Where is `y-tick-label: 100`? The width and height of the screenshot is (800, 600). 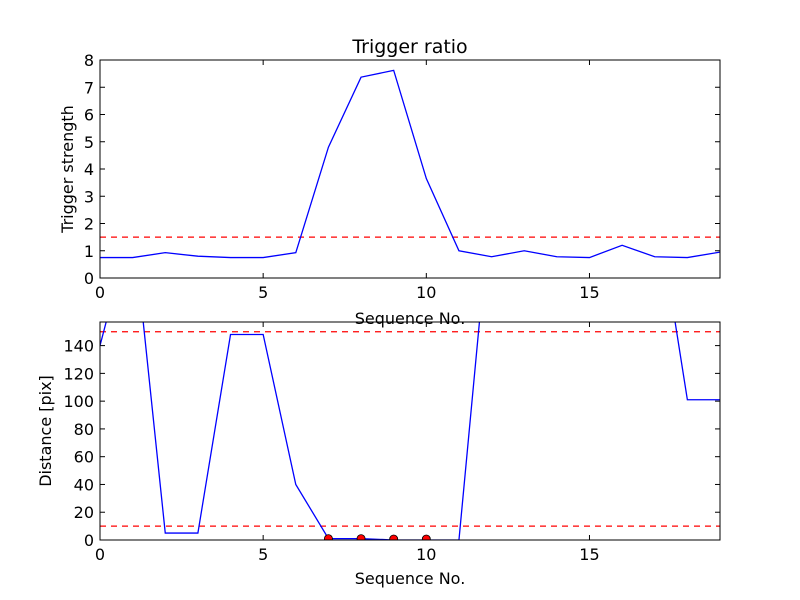
y-tick-label: 100 is located at coordinates (78, 401).